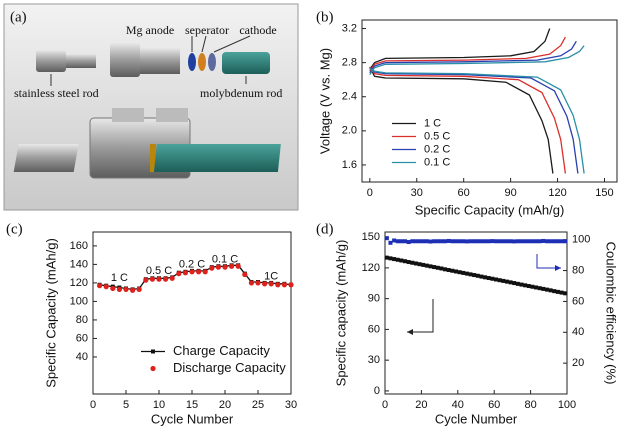  Describe the element at coordinates (160, 61) in the screenshot. I see `fitting-body` at that location.